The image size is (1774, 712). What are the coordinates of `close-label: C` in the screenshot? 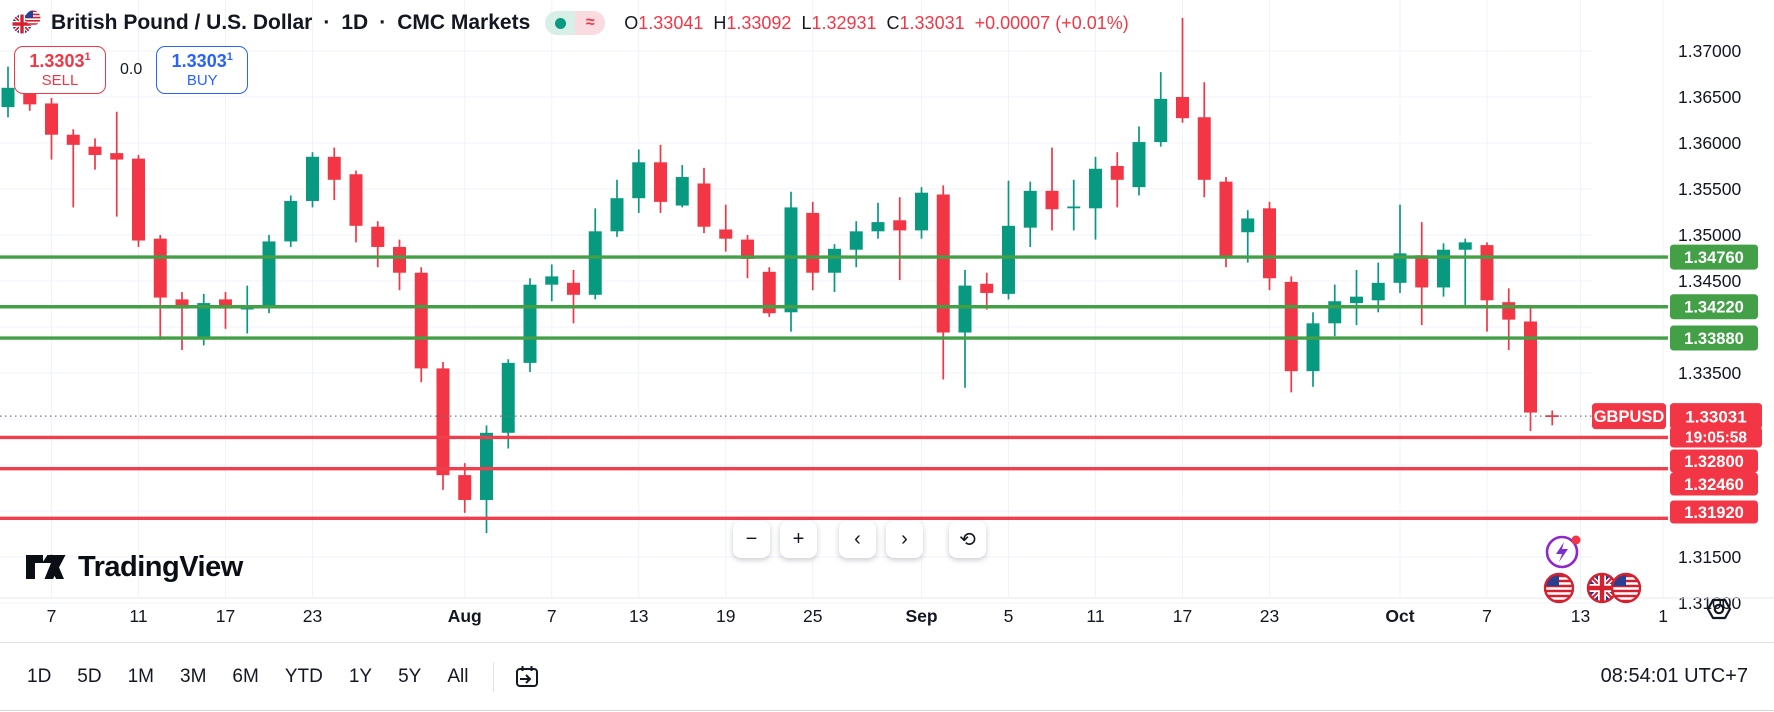 It's located at (893, 22).